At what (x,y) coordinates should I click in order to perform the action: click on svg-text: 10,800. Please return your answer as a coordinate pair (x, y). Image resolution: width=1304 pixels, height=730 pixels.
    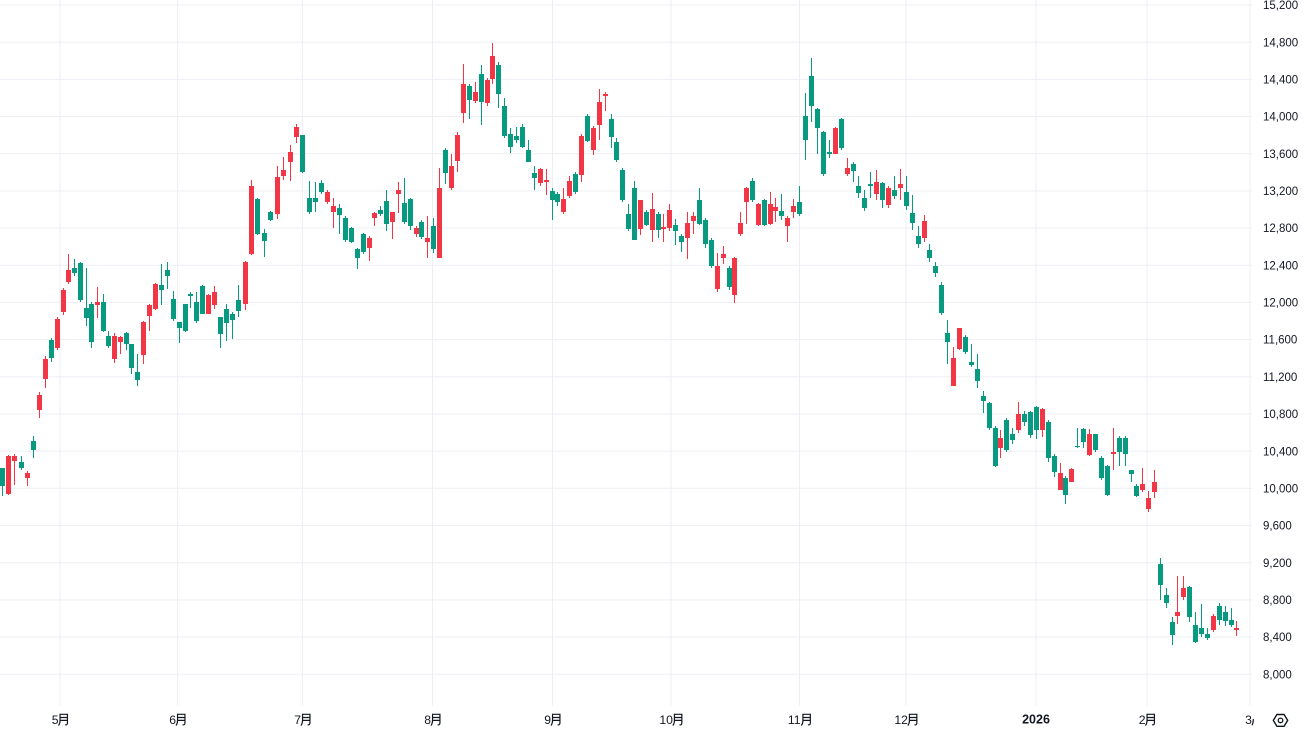
    Looking at the image, I should click on (1280, 415).